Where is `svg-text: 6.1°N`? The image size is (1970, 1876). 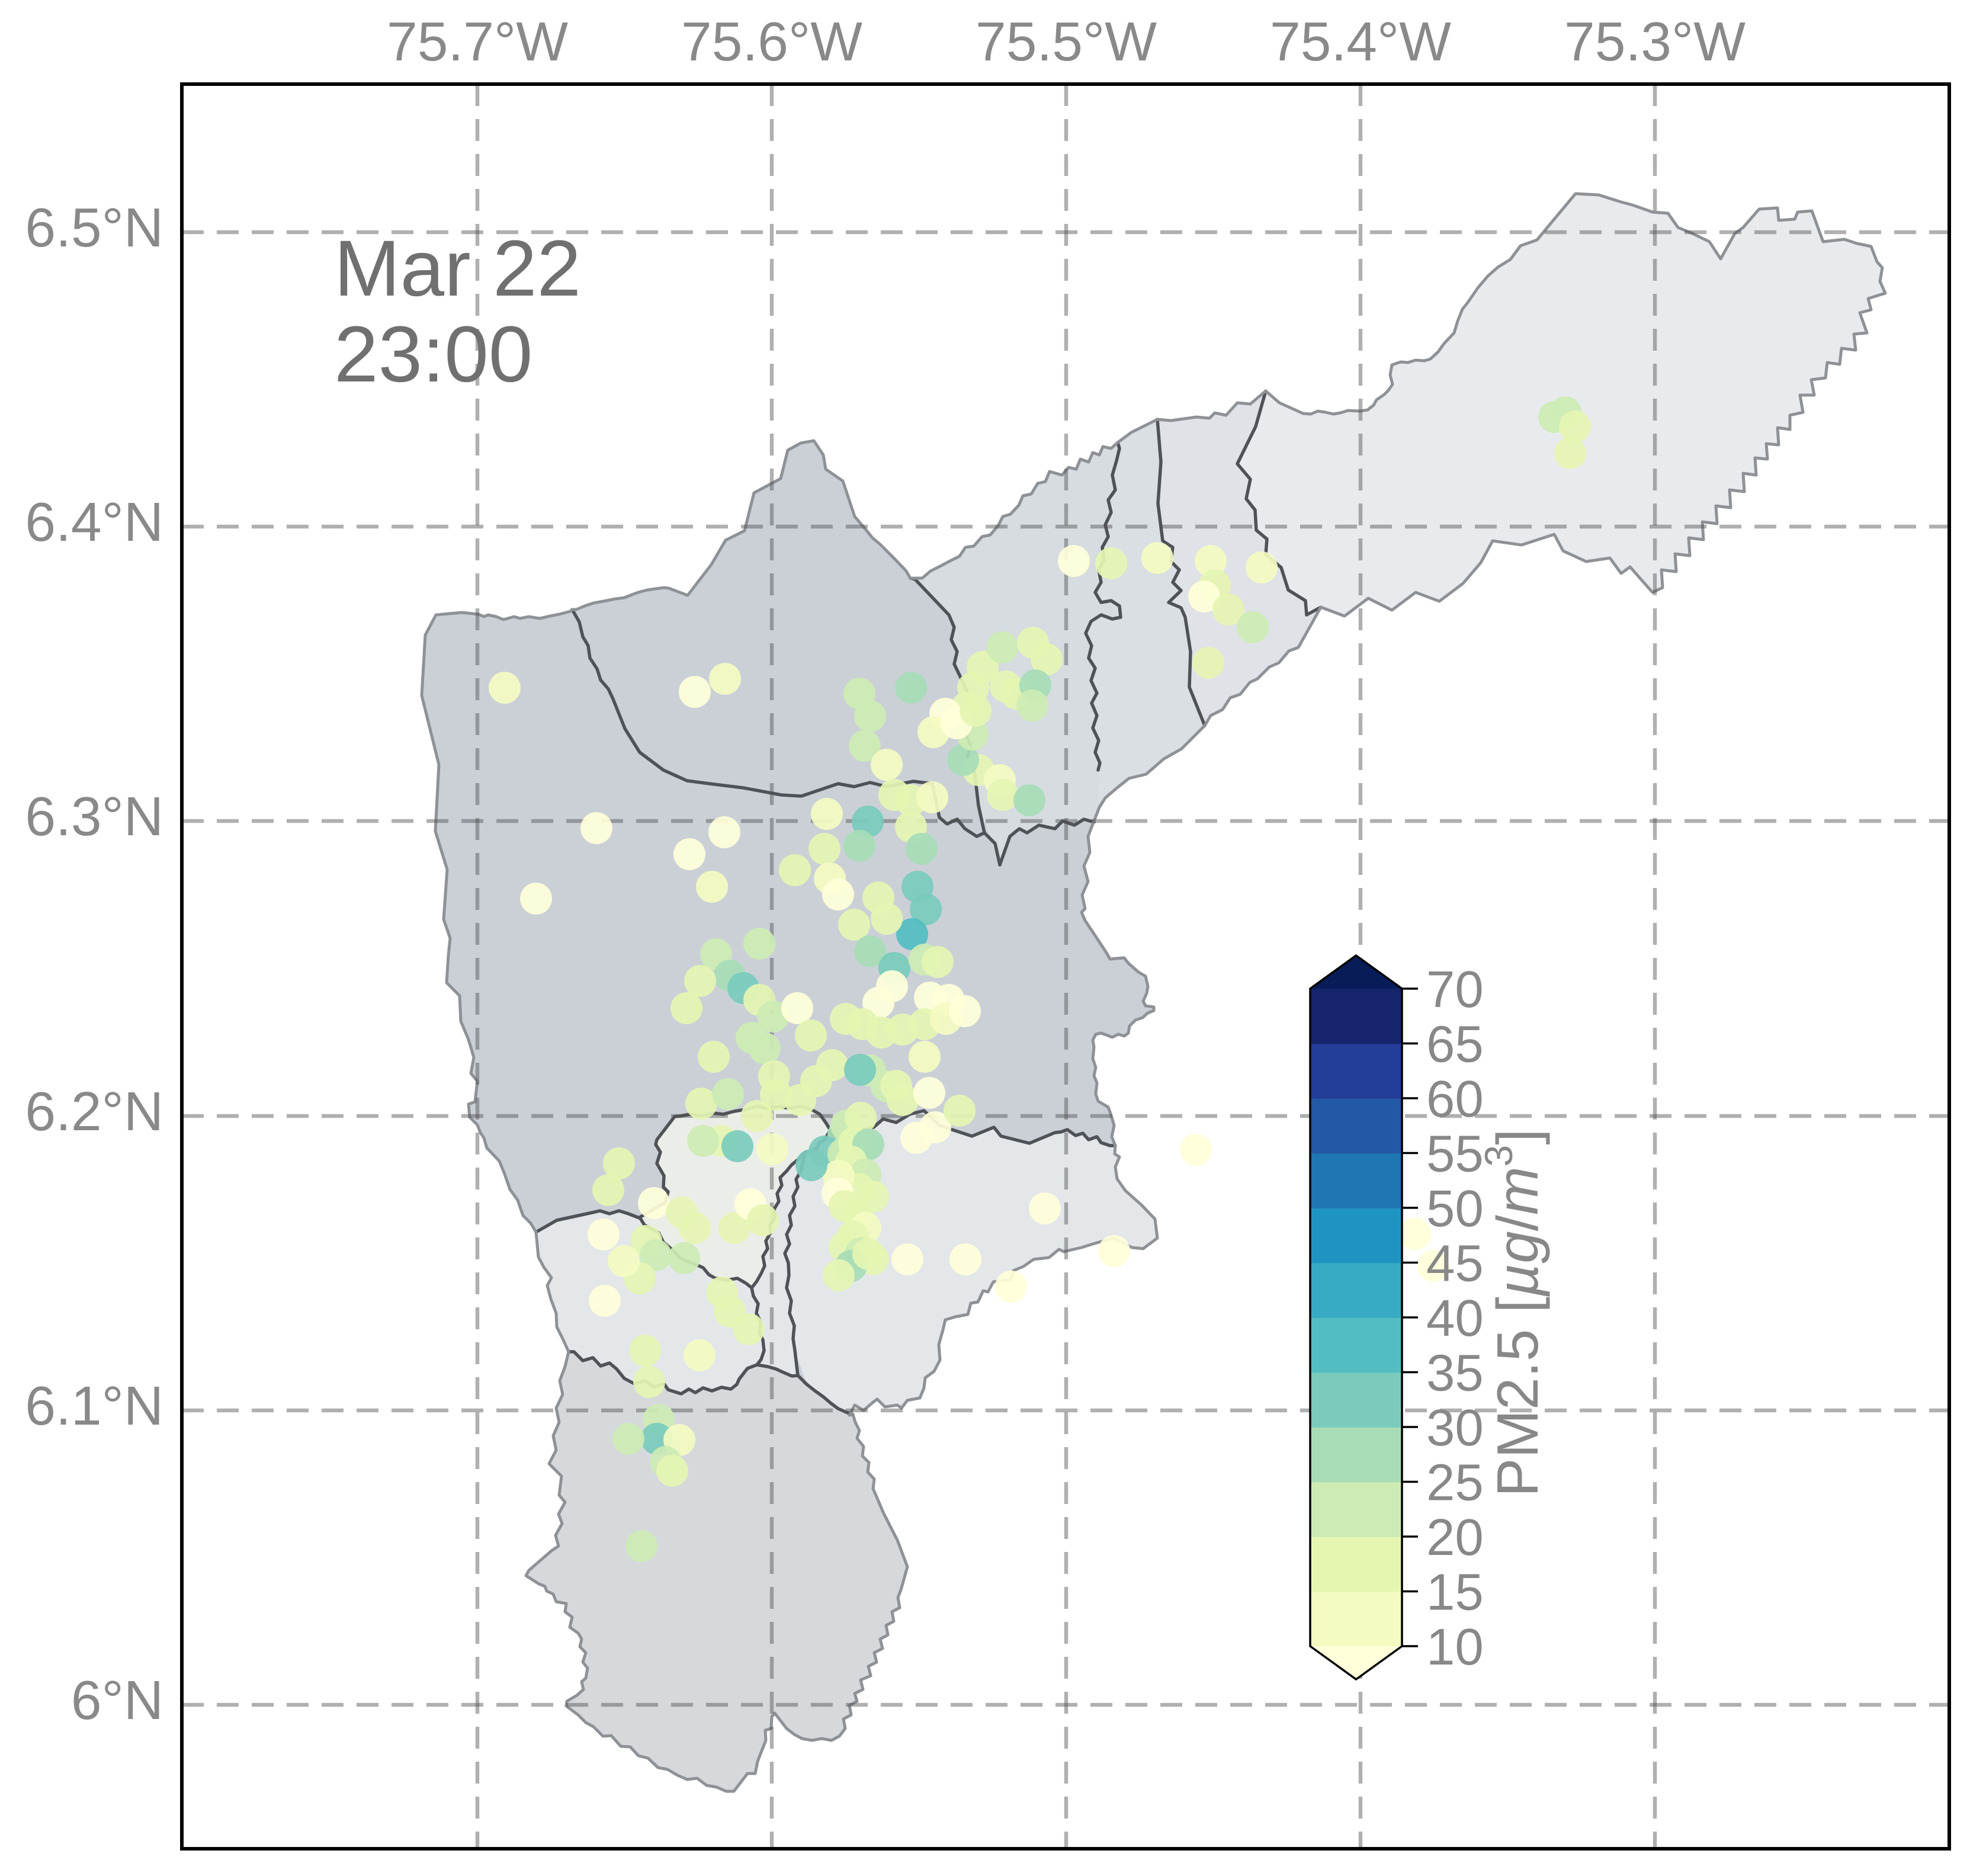 svg-text: 6.1°N is located at coordinates (94, 1406).